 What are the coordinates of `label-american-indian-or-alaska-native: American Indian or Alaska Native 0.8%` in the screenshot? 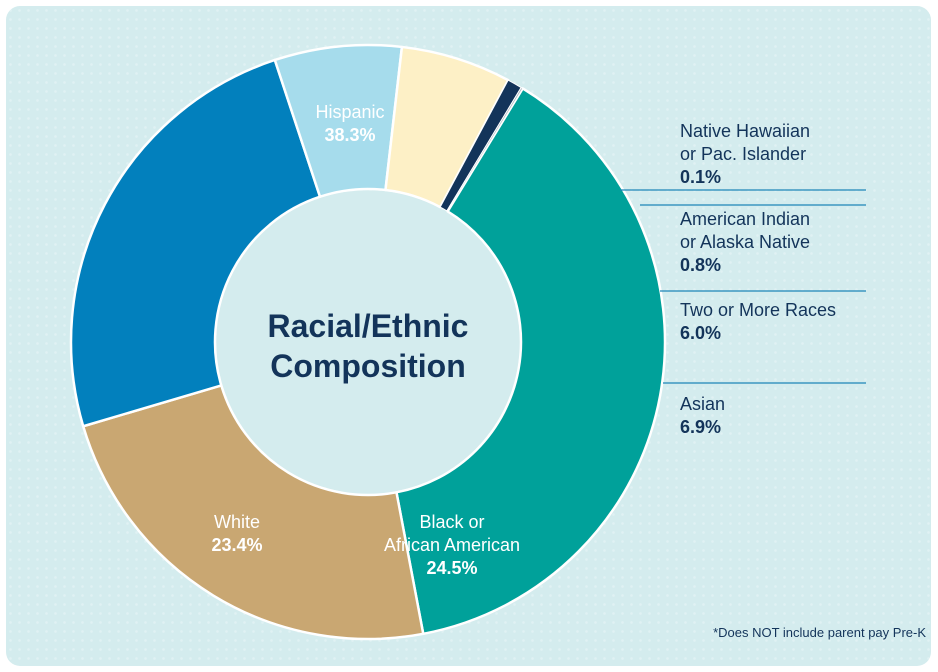 It's located at (745, 242).